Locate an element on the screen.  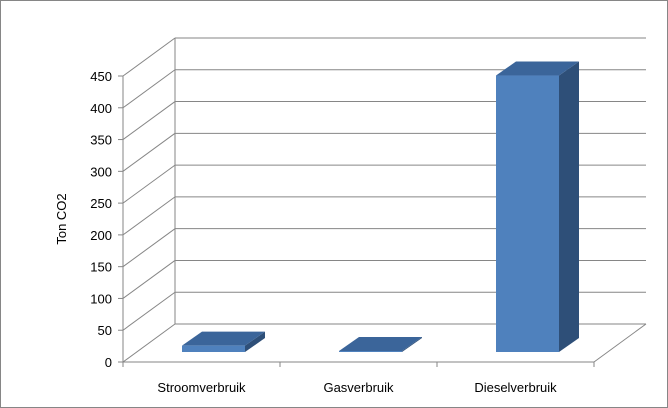
y-tick-label: 450 is located at coordinates (101, 76).